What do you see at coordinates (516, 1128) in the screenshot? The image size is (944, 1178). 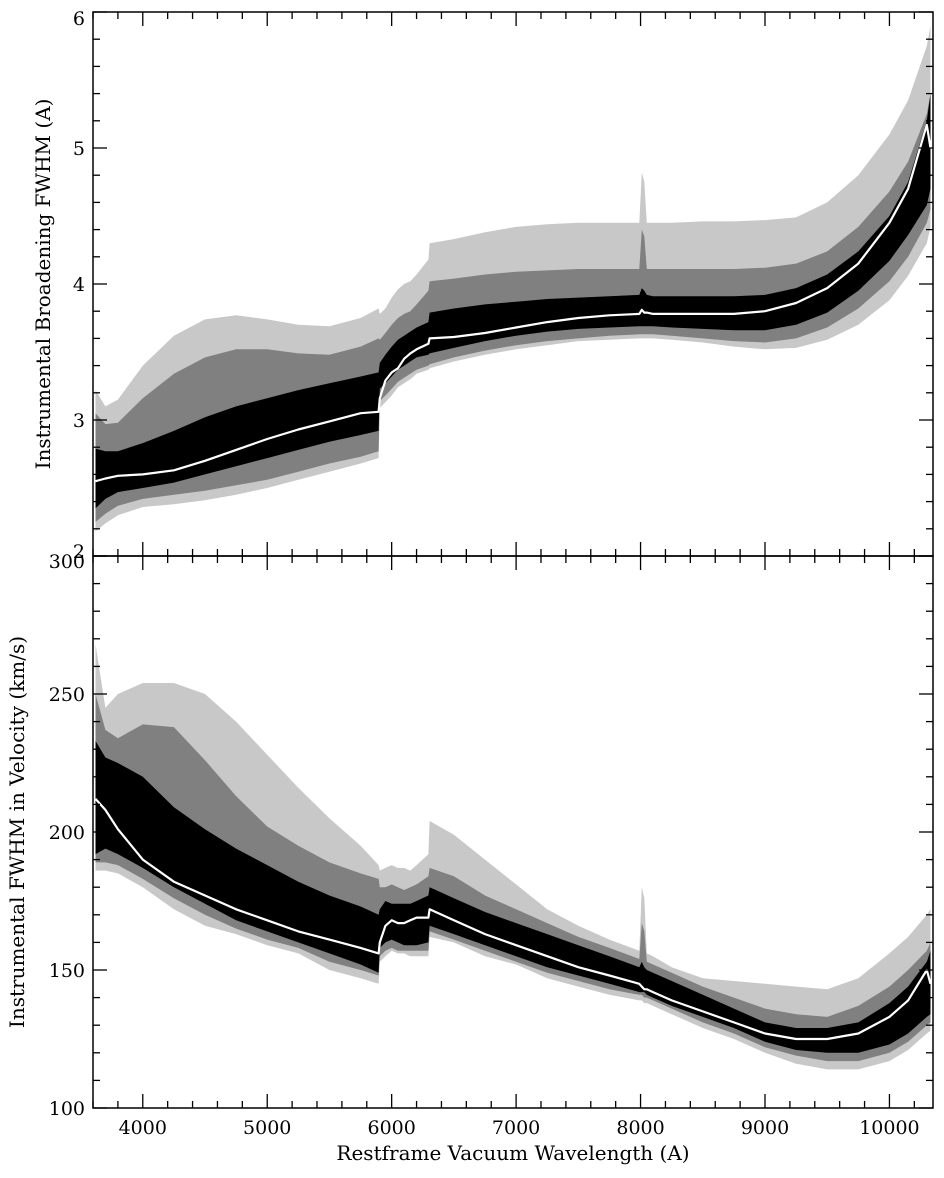 I see `x-tick-label: 7000` at bounding box center [516, 1128].